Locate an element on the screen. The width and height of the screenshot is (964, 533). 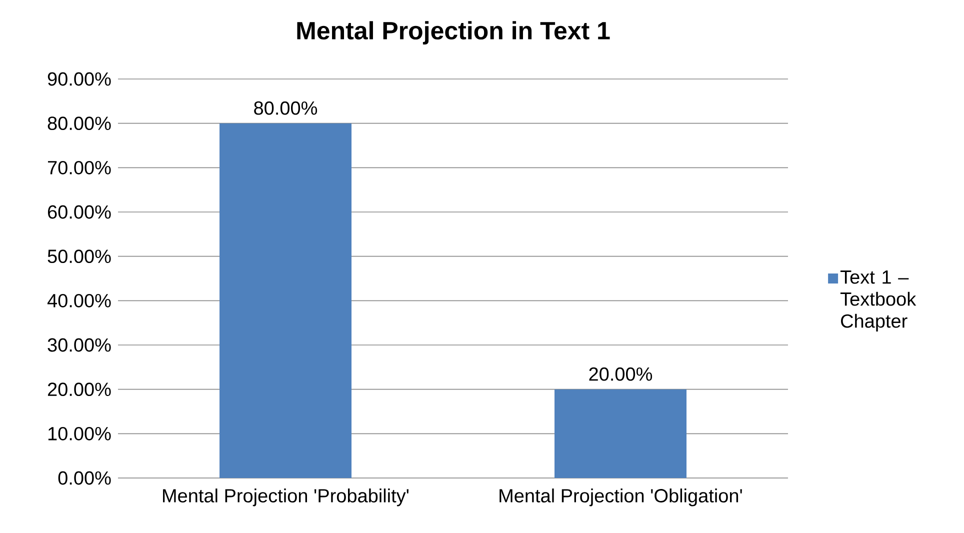
data-label: 80.00% is located at coordinates (286, 108).